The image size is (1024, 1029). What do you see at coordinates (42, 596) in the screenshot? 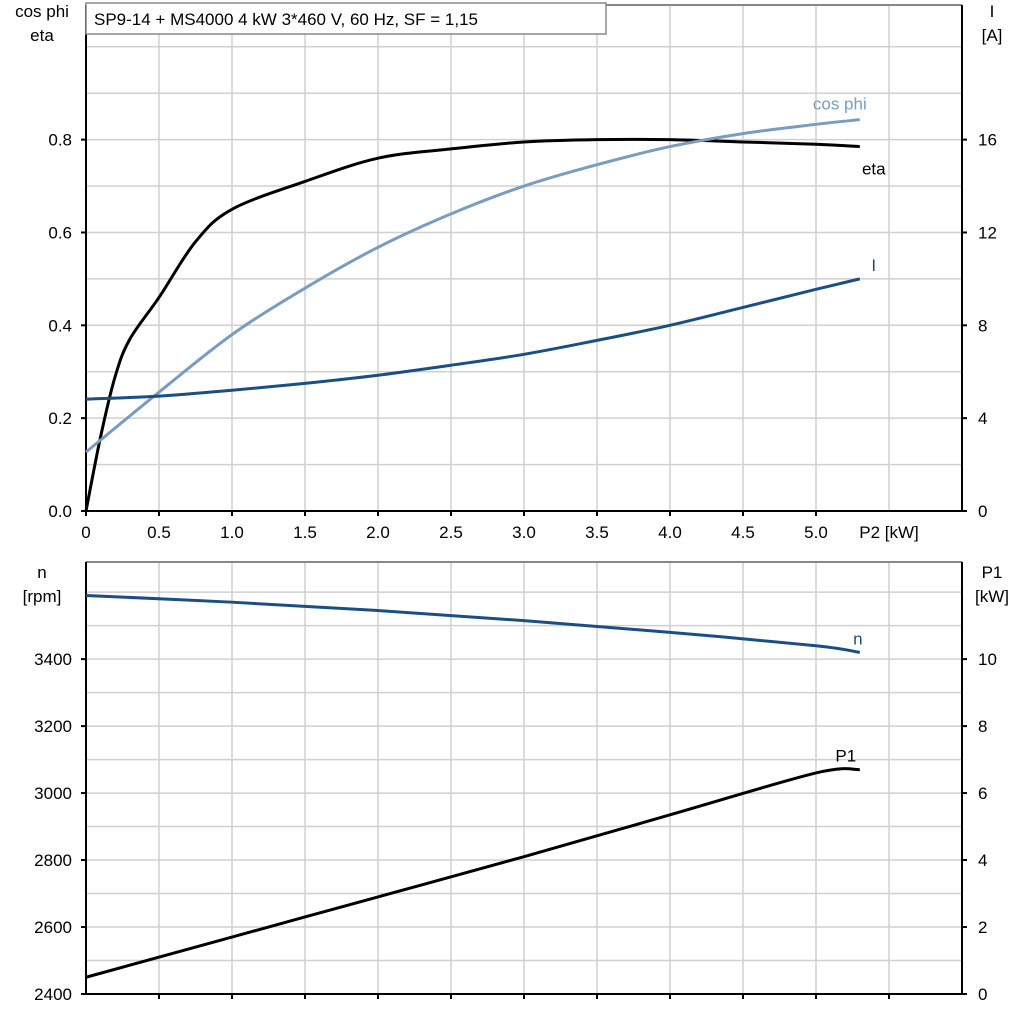
I see `y-axis-label-left: [rpm]` at bounding box center [42, 596].